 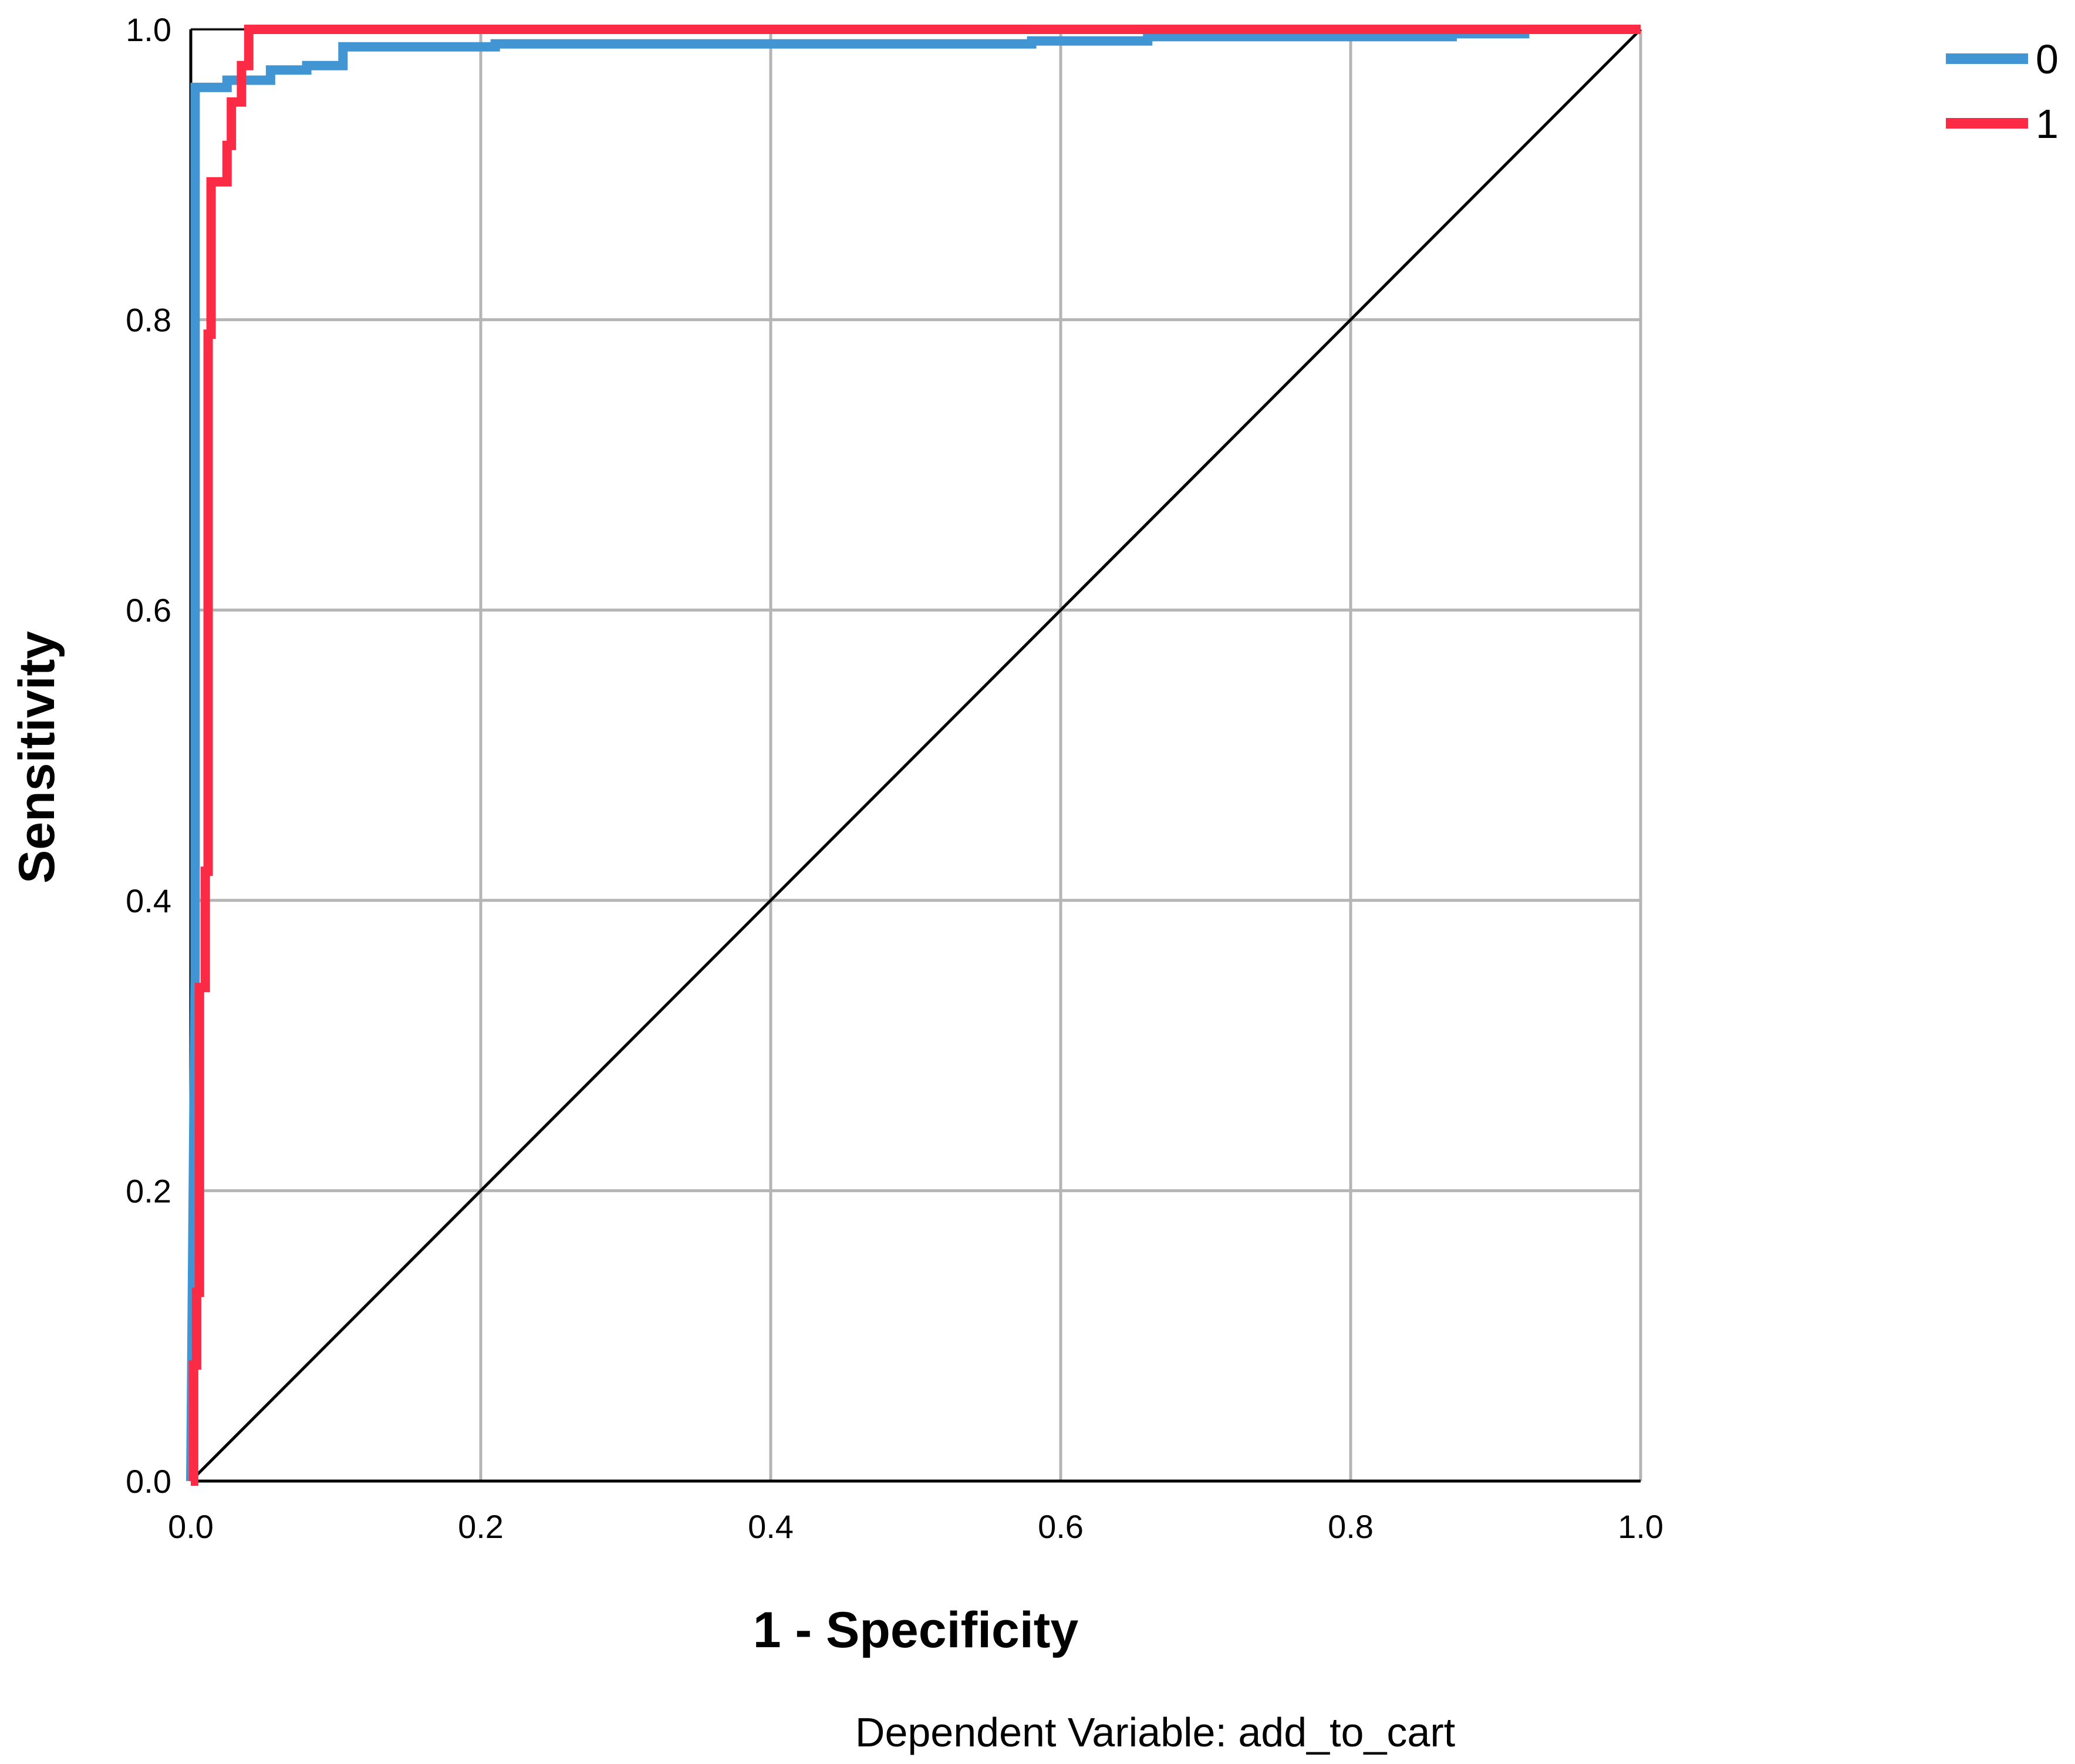 I want to click on legend-label-0: 0, so click(x=2047, y=59).